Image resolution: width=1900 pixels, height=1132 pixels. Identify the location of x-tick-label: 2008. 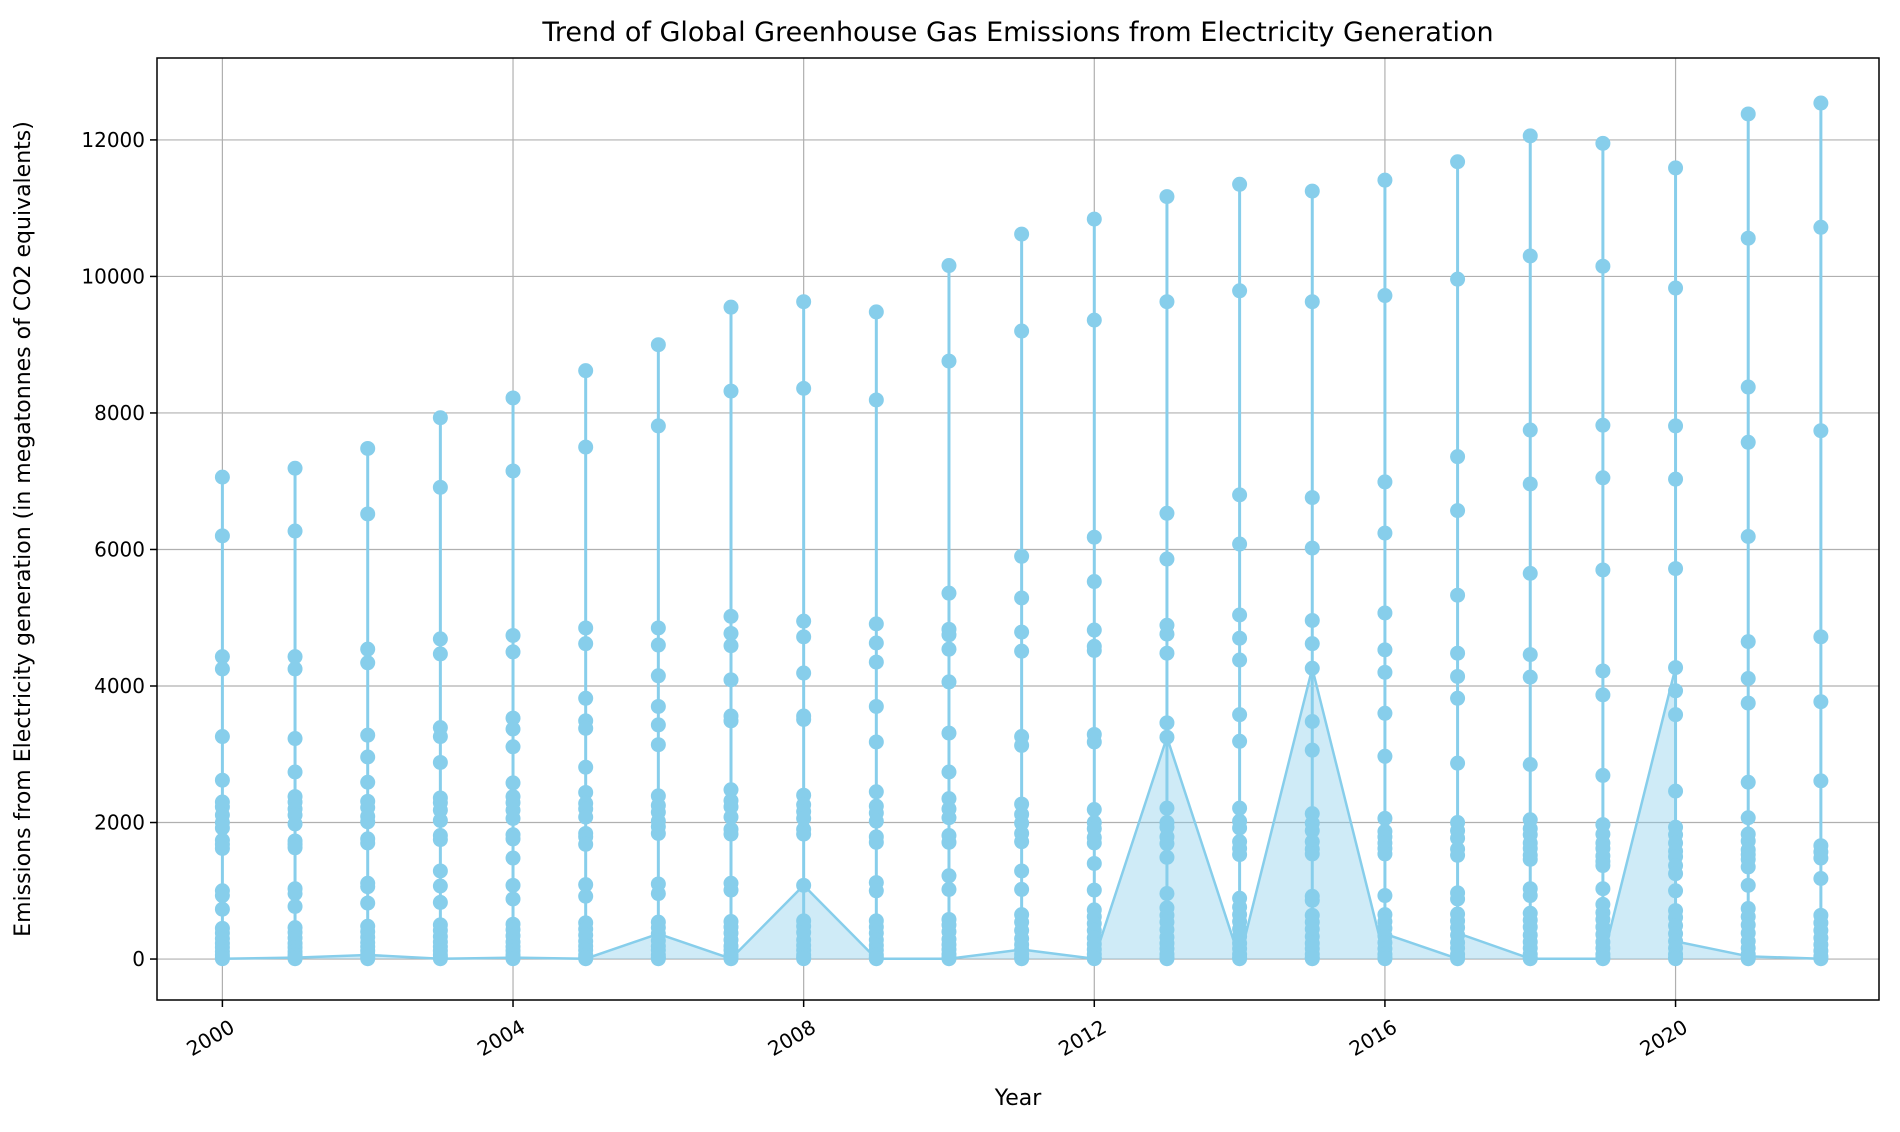
(792, 1038).